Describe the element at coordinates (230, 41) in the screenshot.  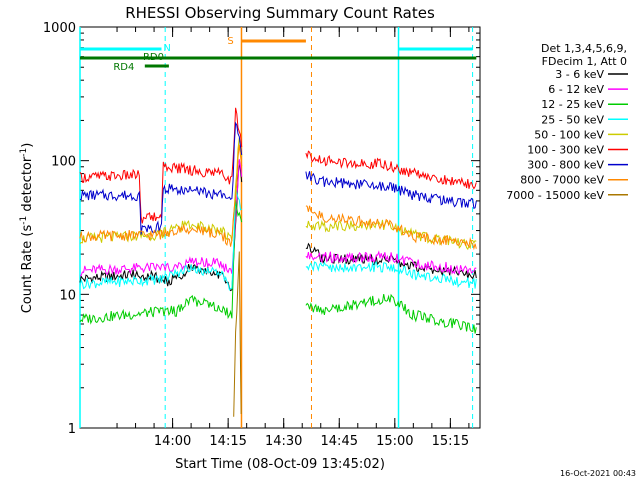
I see `saa-label: S` at that location.